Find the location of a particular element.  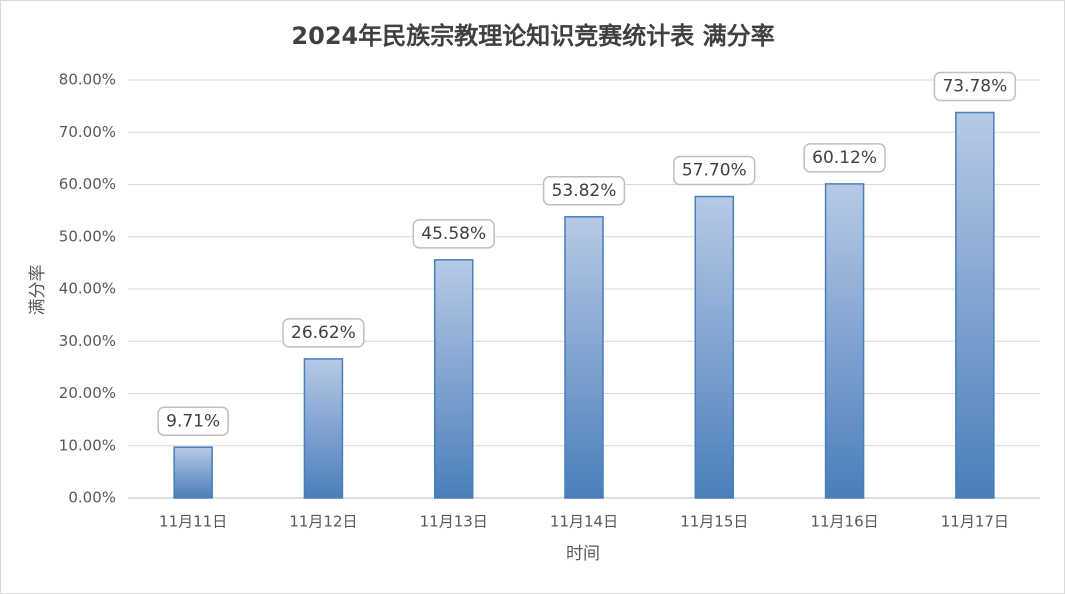

data-label: 60.12% is located at coordinates (844, 158).